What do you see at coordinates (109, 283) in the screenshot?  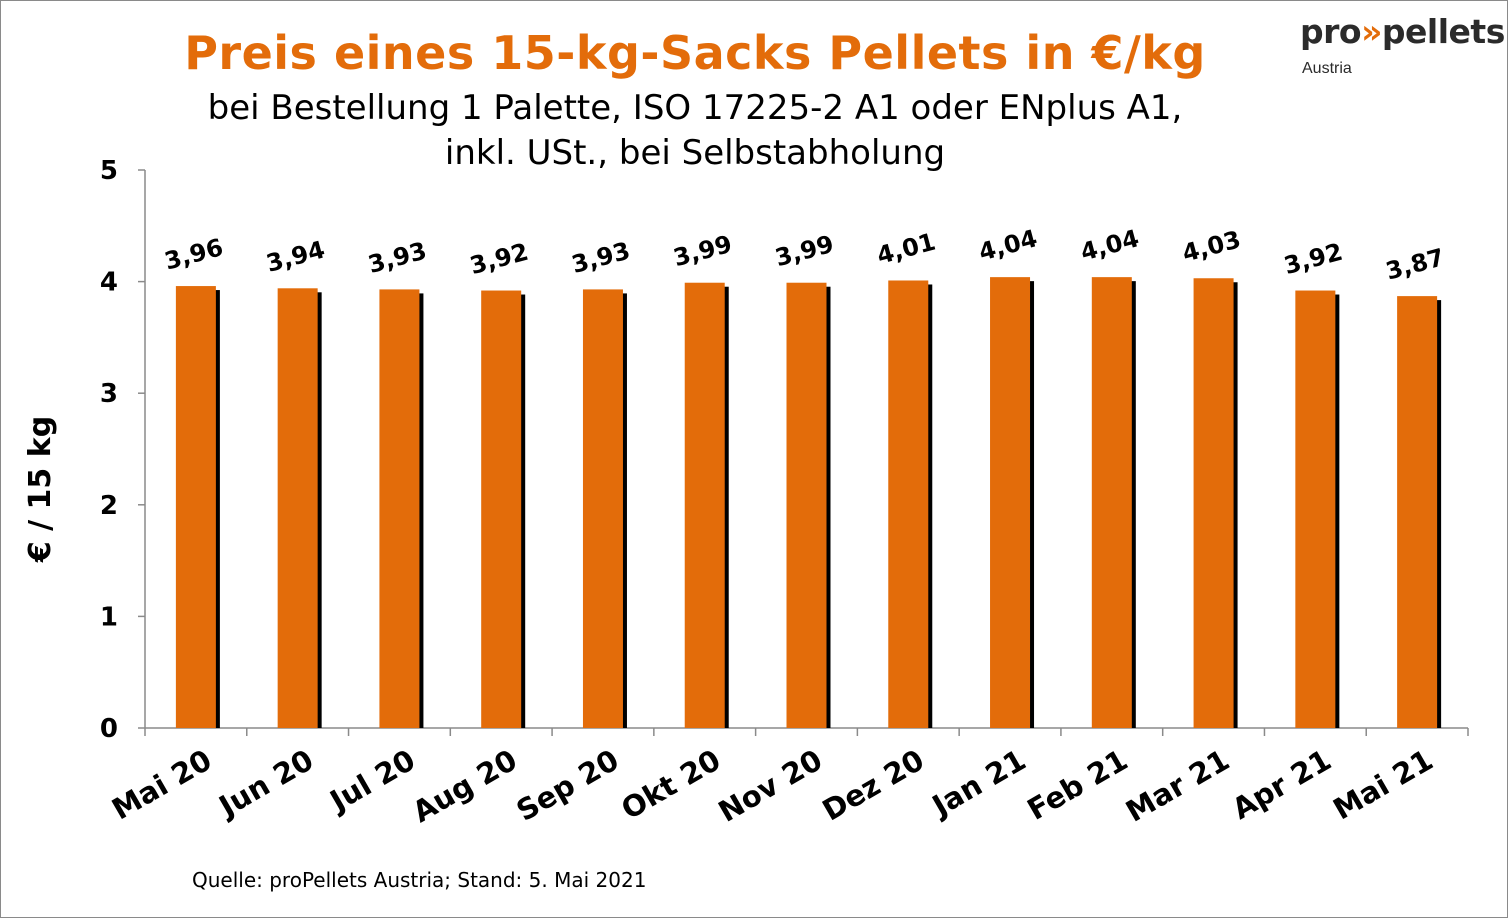 I see `y-tick-label: 4` at bounding box center [109, 283].